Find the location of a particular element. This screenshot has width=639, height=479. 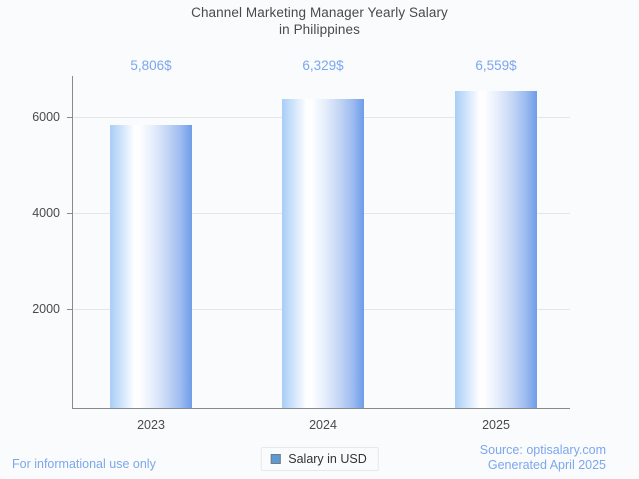

chart-legend: Salary in USD is located at coordinates (319, 459).